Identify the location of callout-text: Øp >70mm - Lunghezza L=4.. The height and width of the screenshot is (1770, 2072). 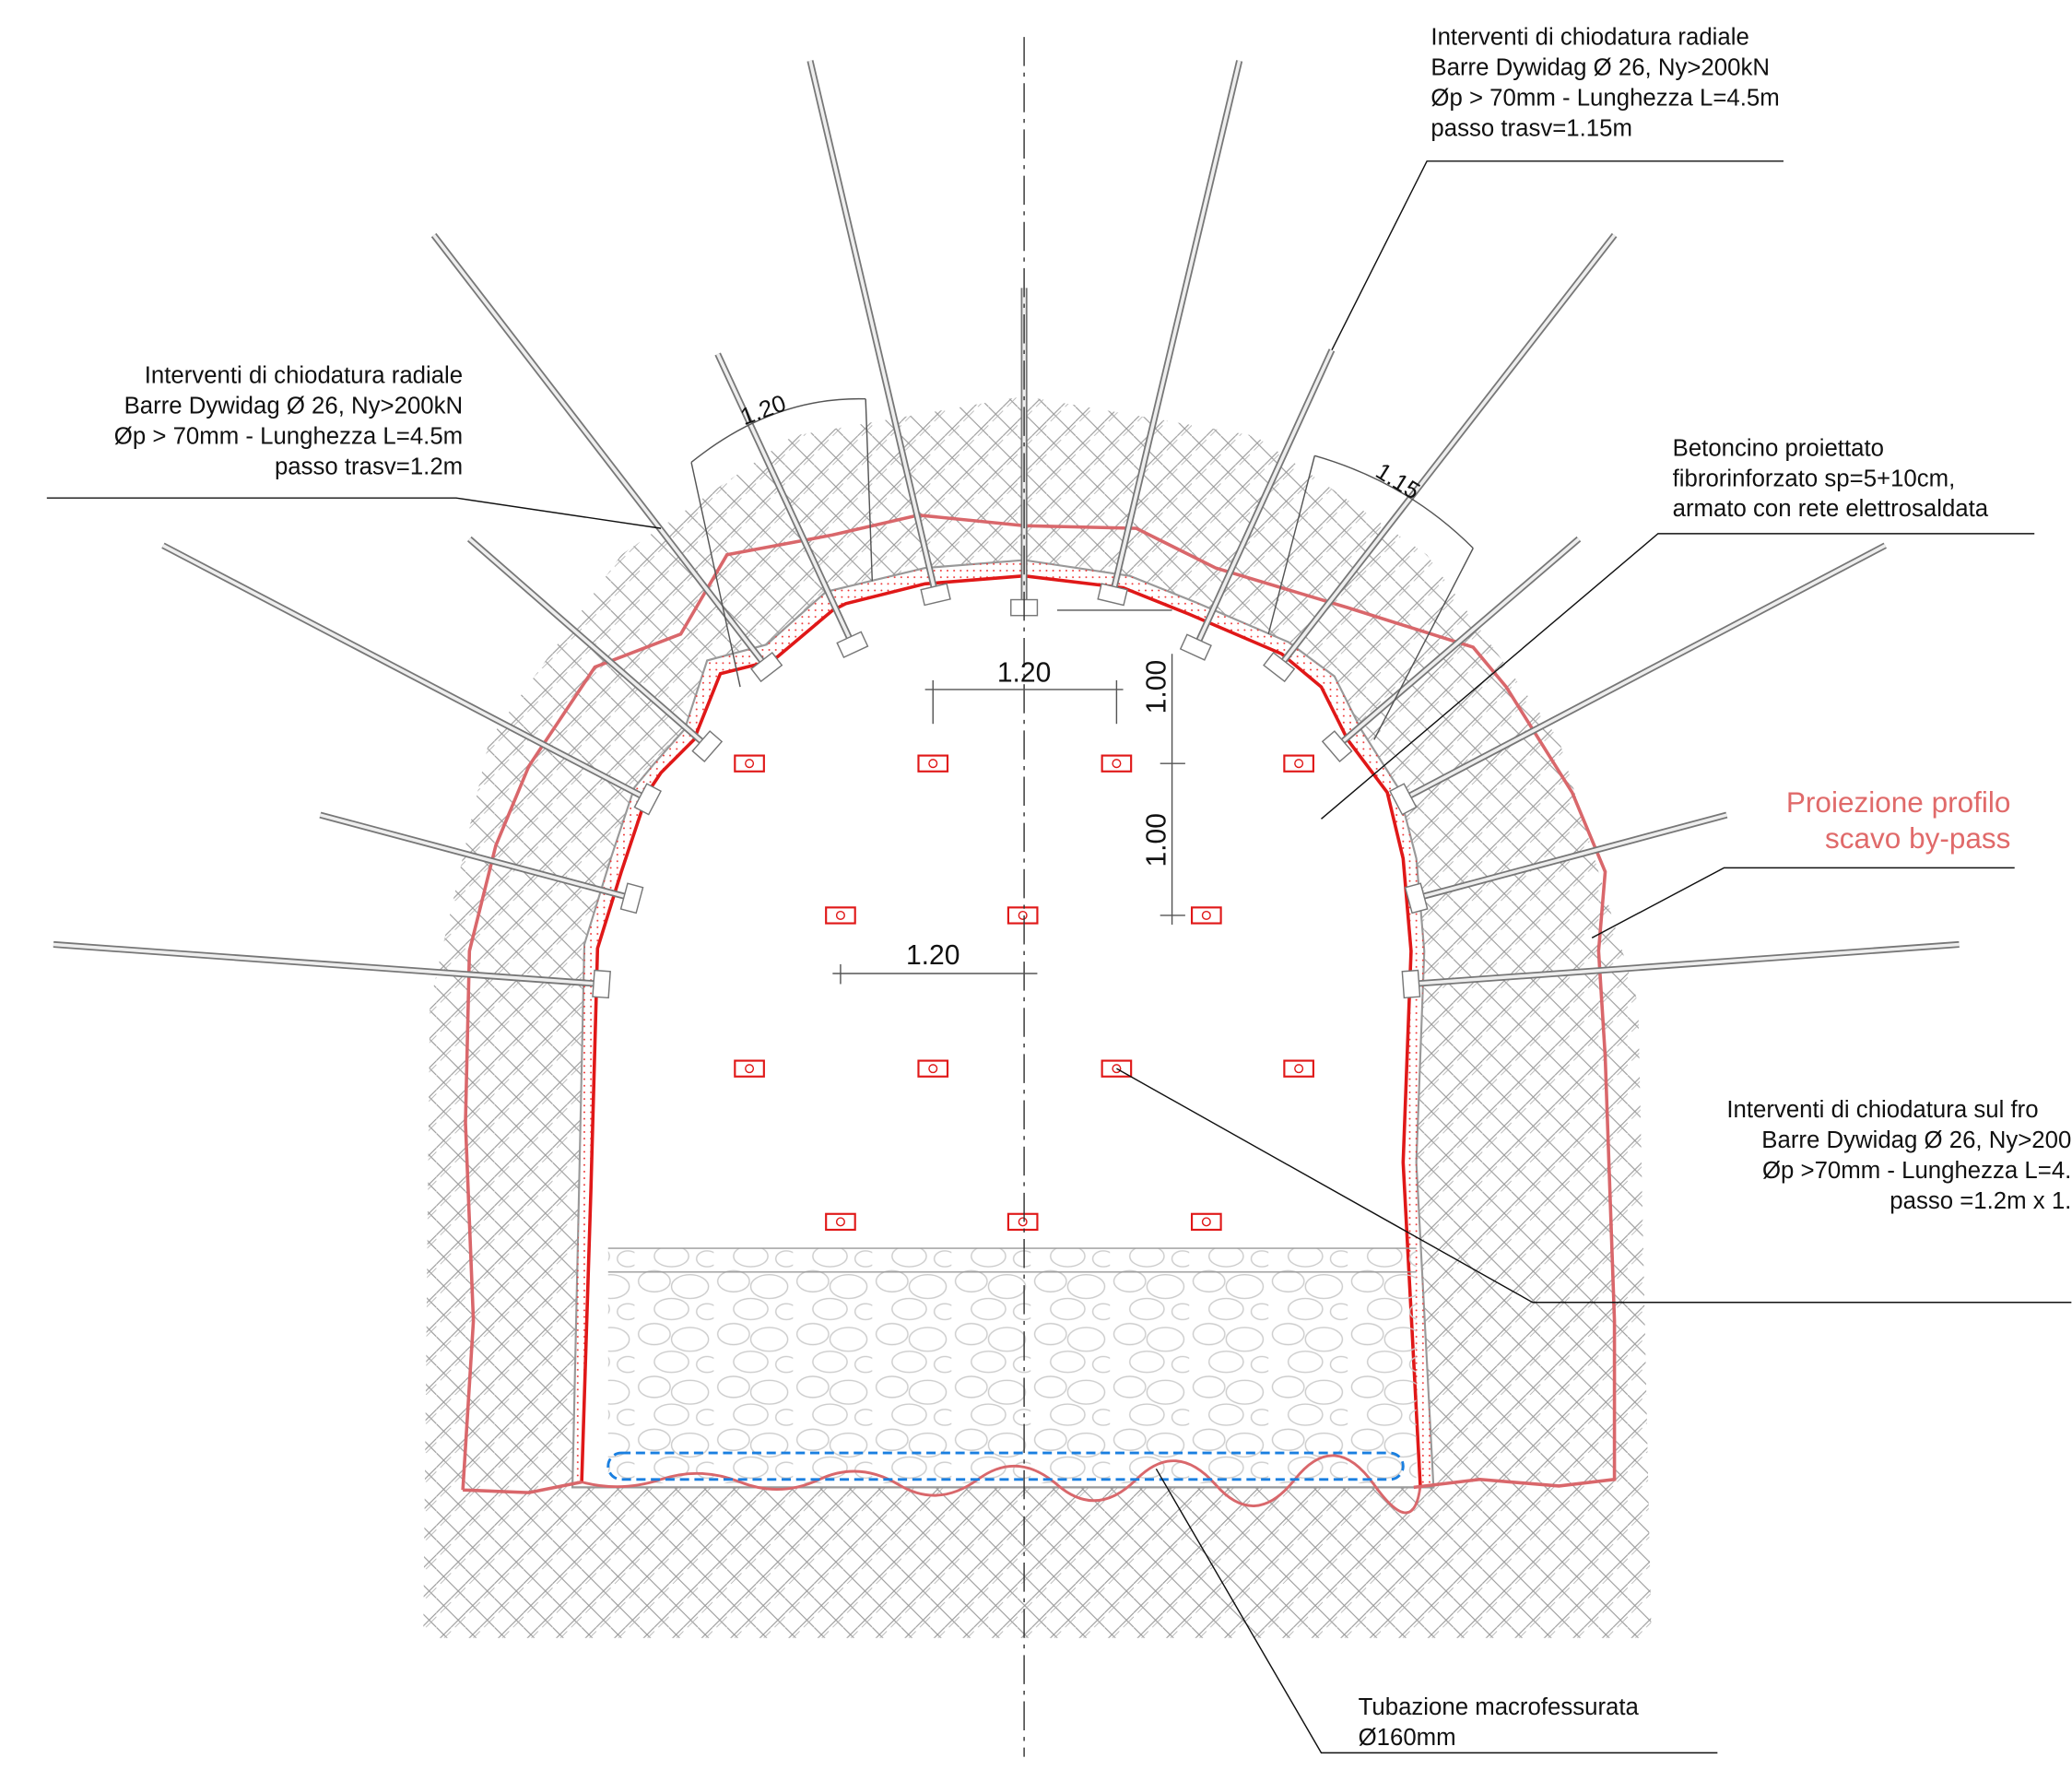
(1917, 1171).